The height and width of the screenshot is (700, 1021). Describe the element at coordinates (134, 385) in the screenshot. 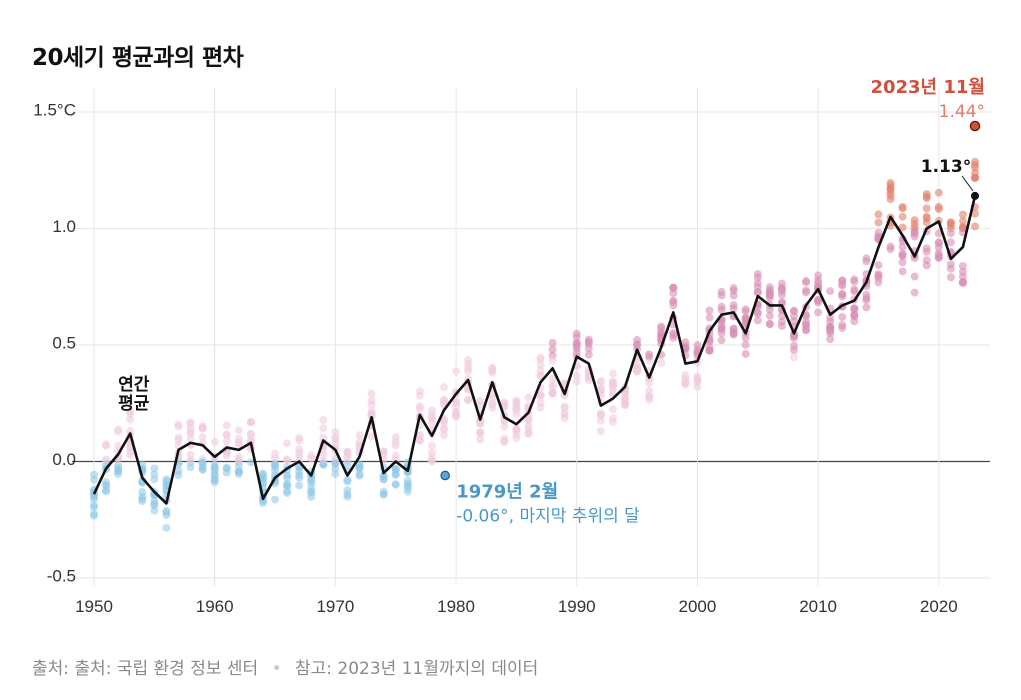

I see `annual-average-label-line: 연간` at that location.